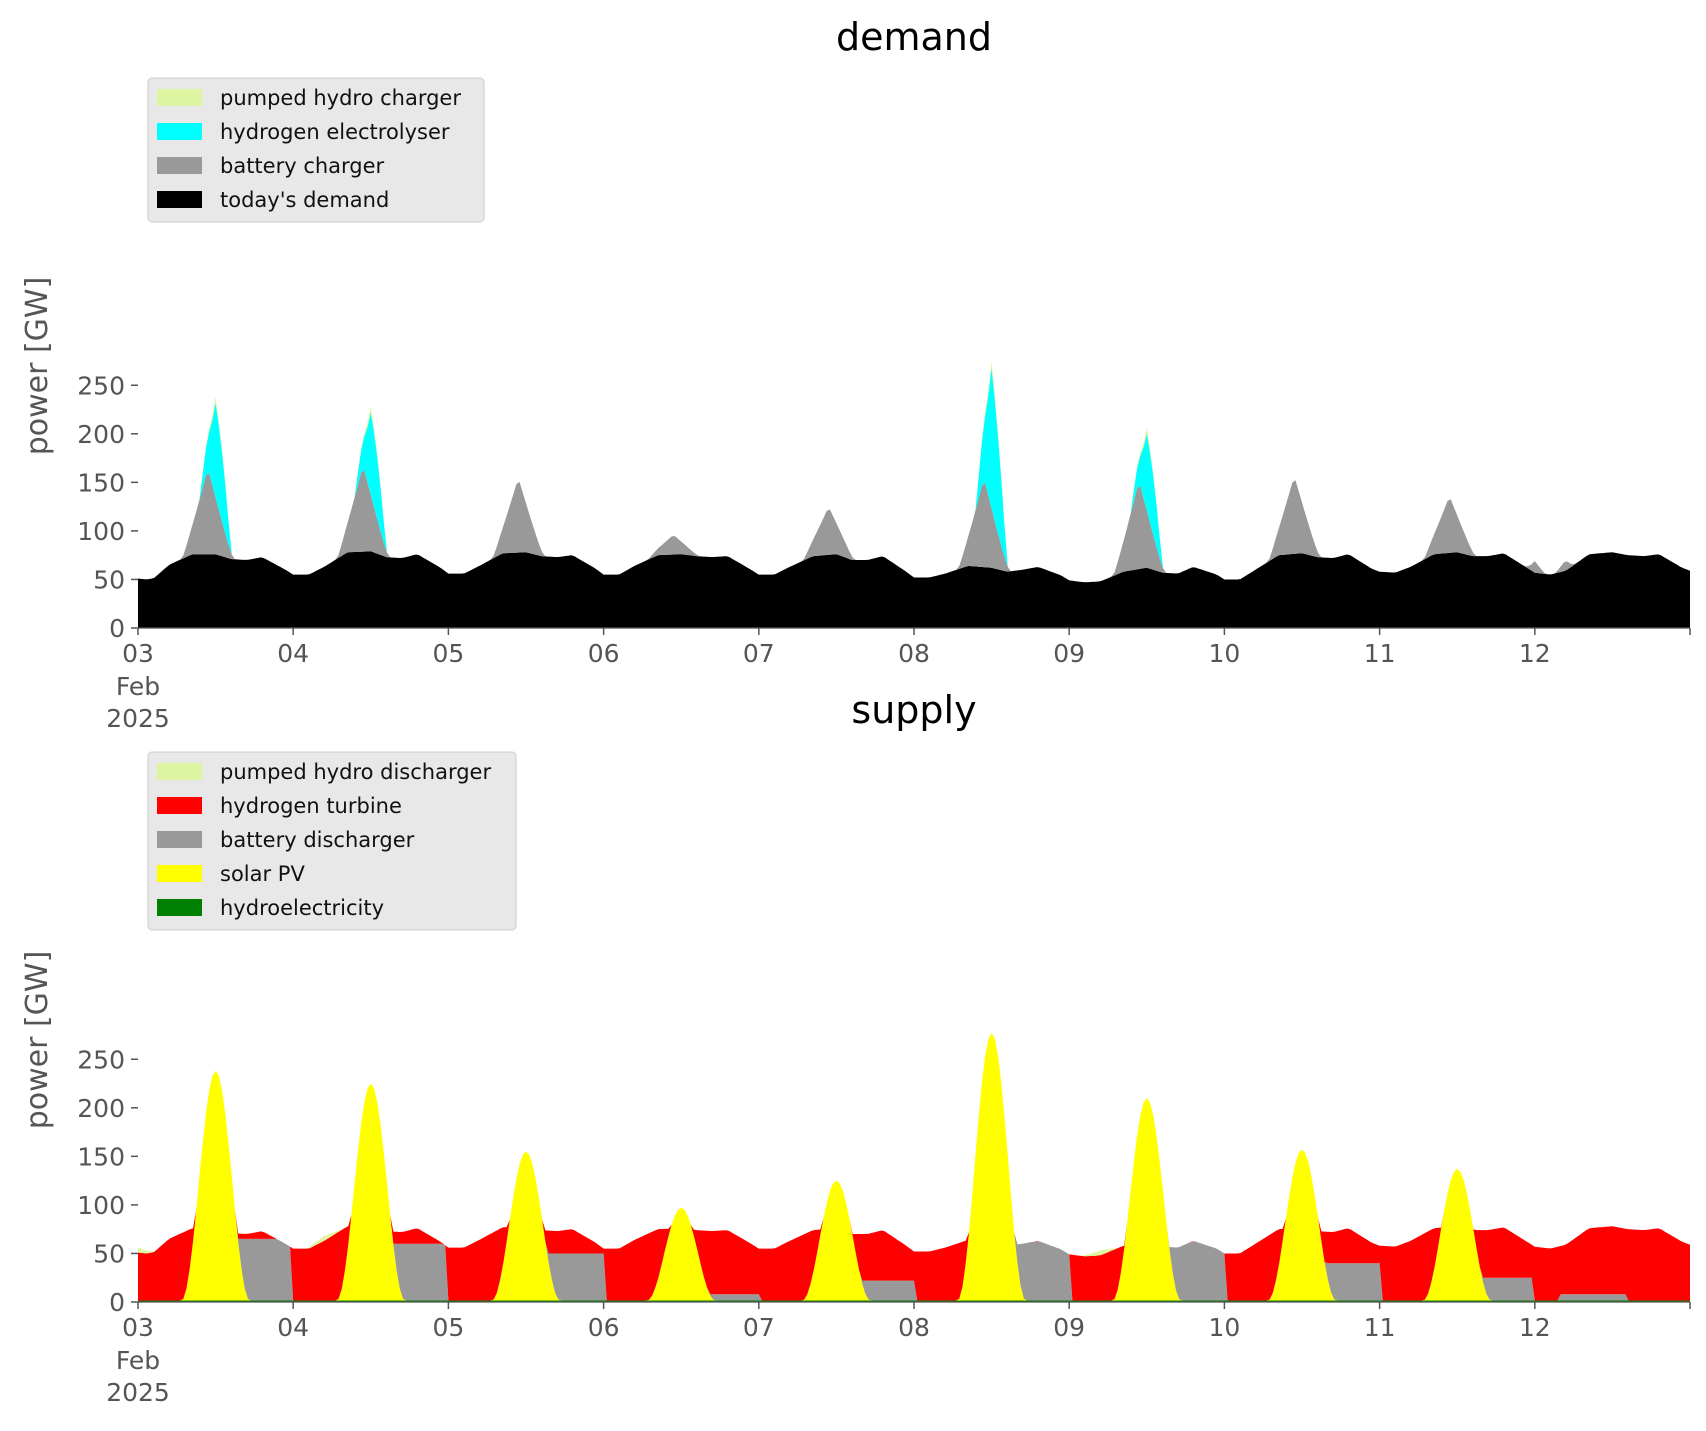 The height and width of the screenshot is (1431, 1706). I want to click on demand-legend-label: pumped hydro charger, so click(340, 98).